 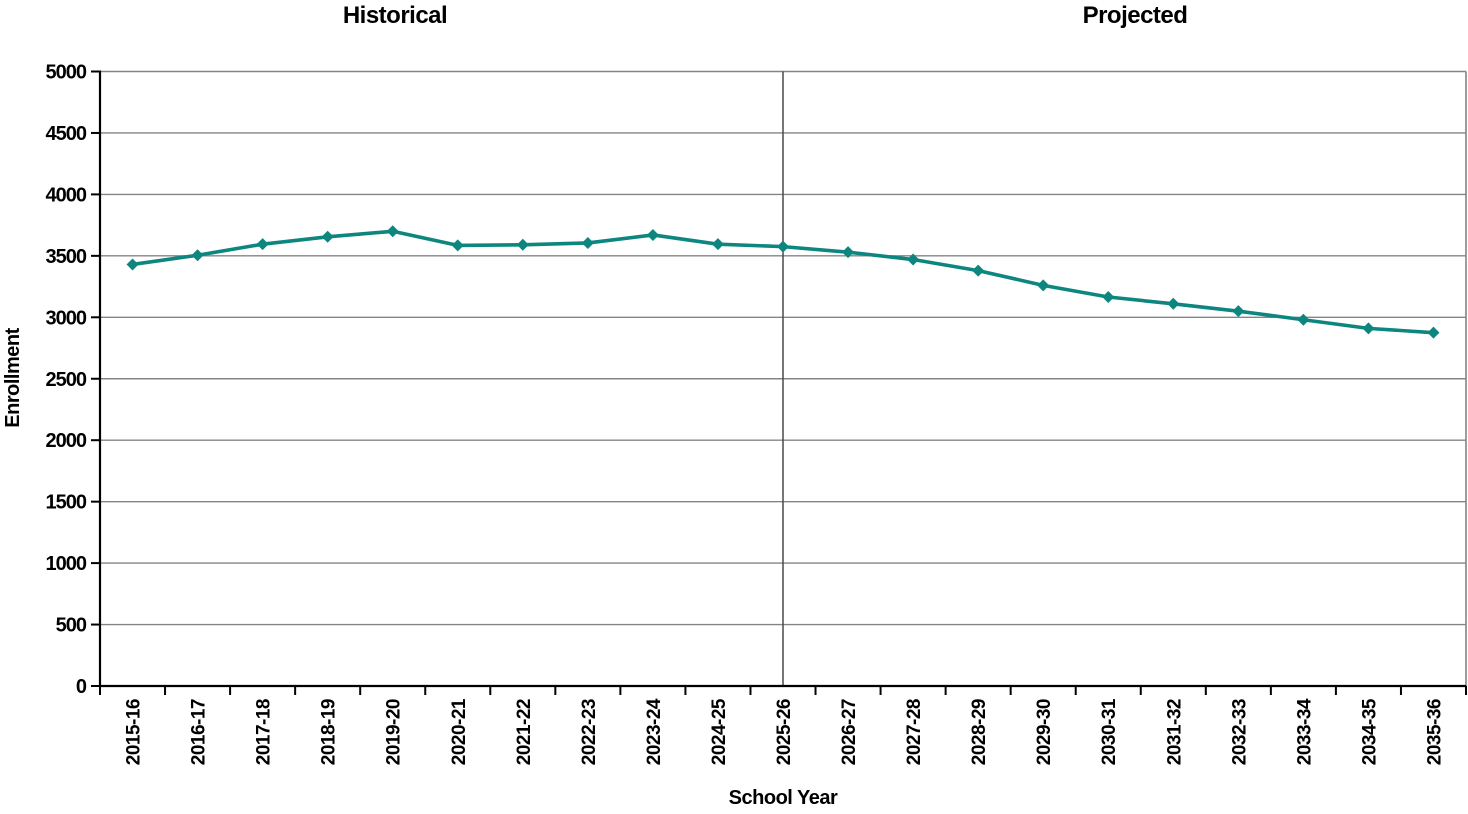 I want to click on y-axis-tick-label: 1500, so click(x=66, y=503).